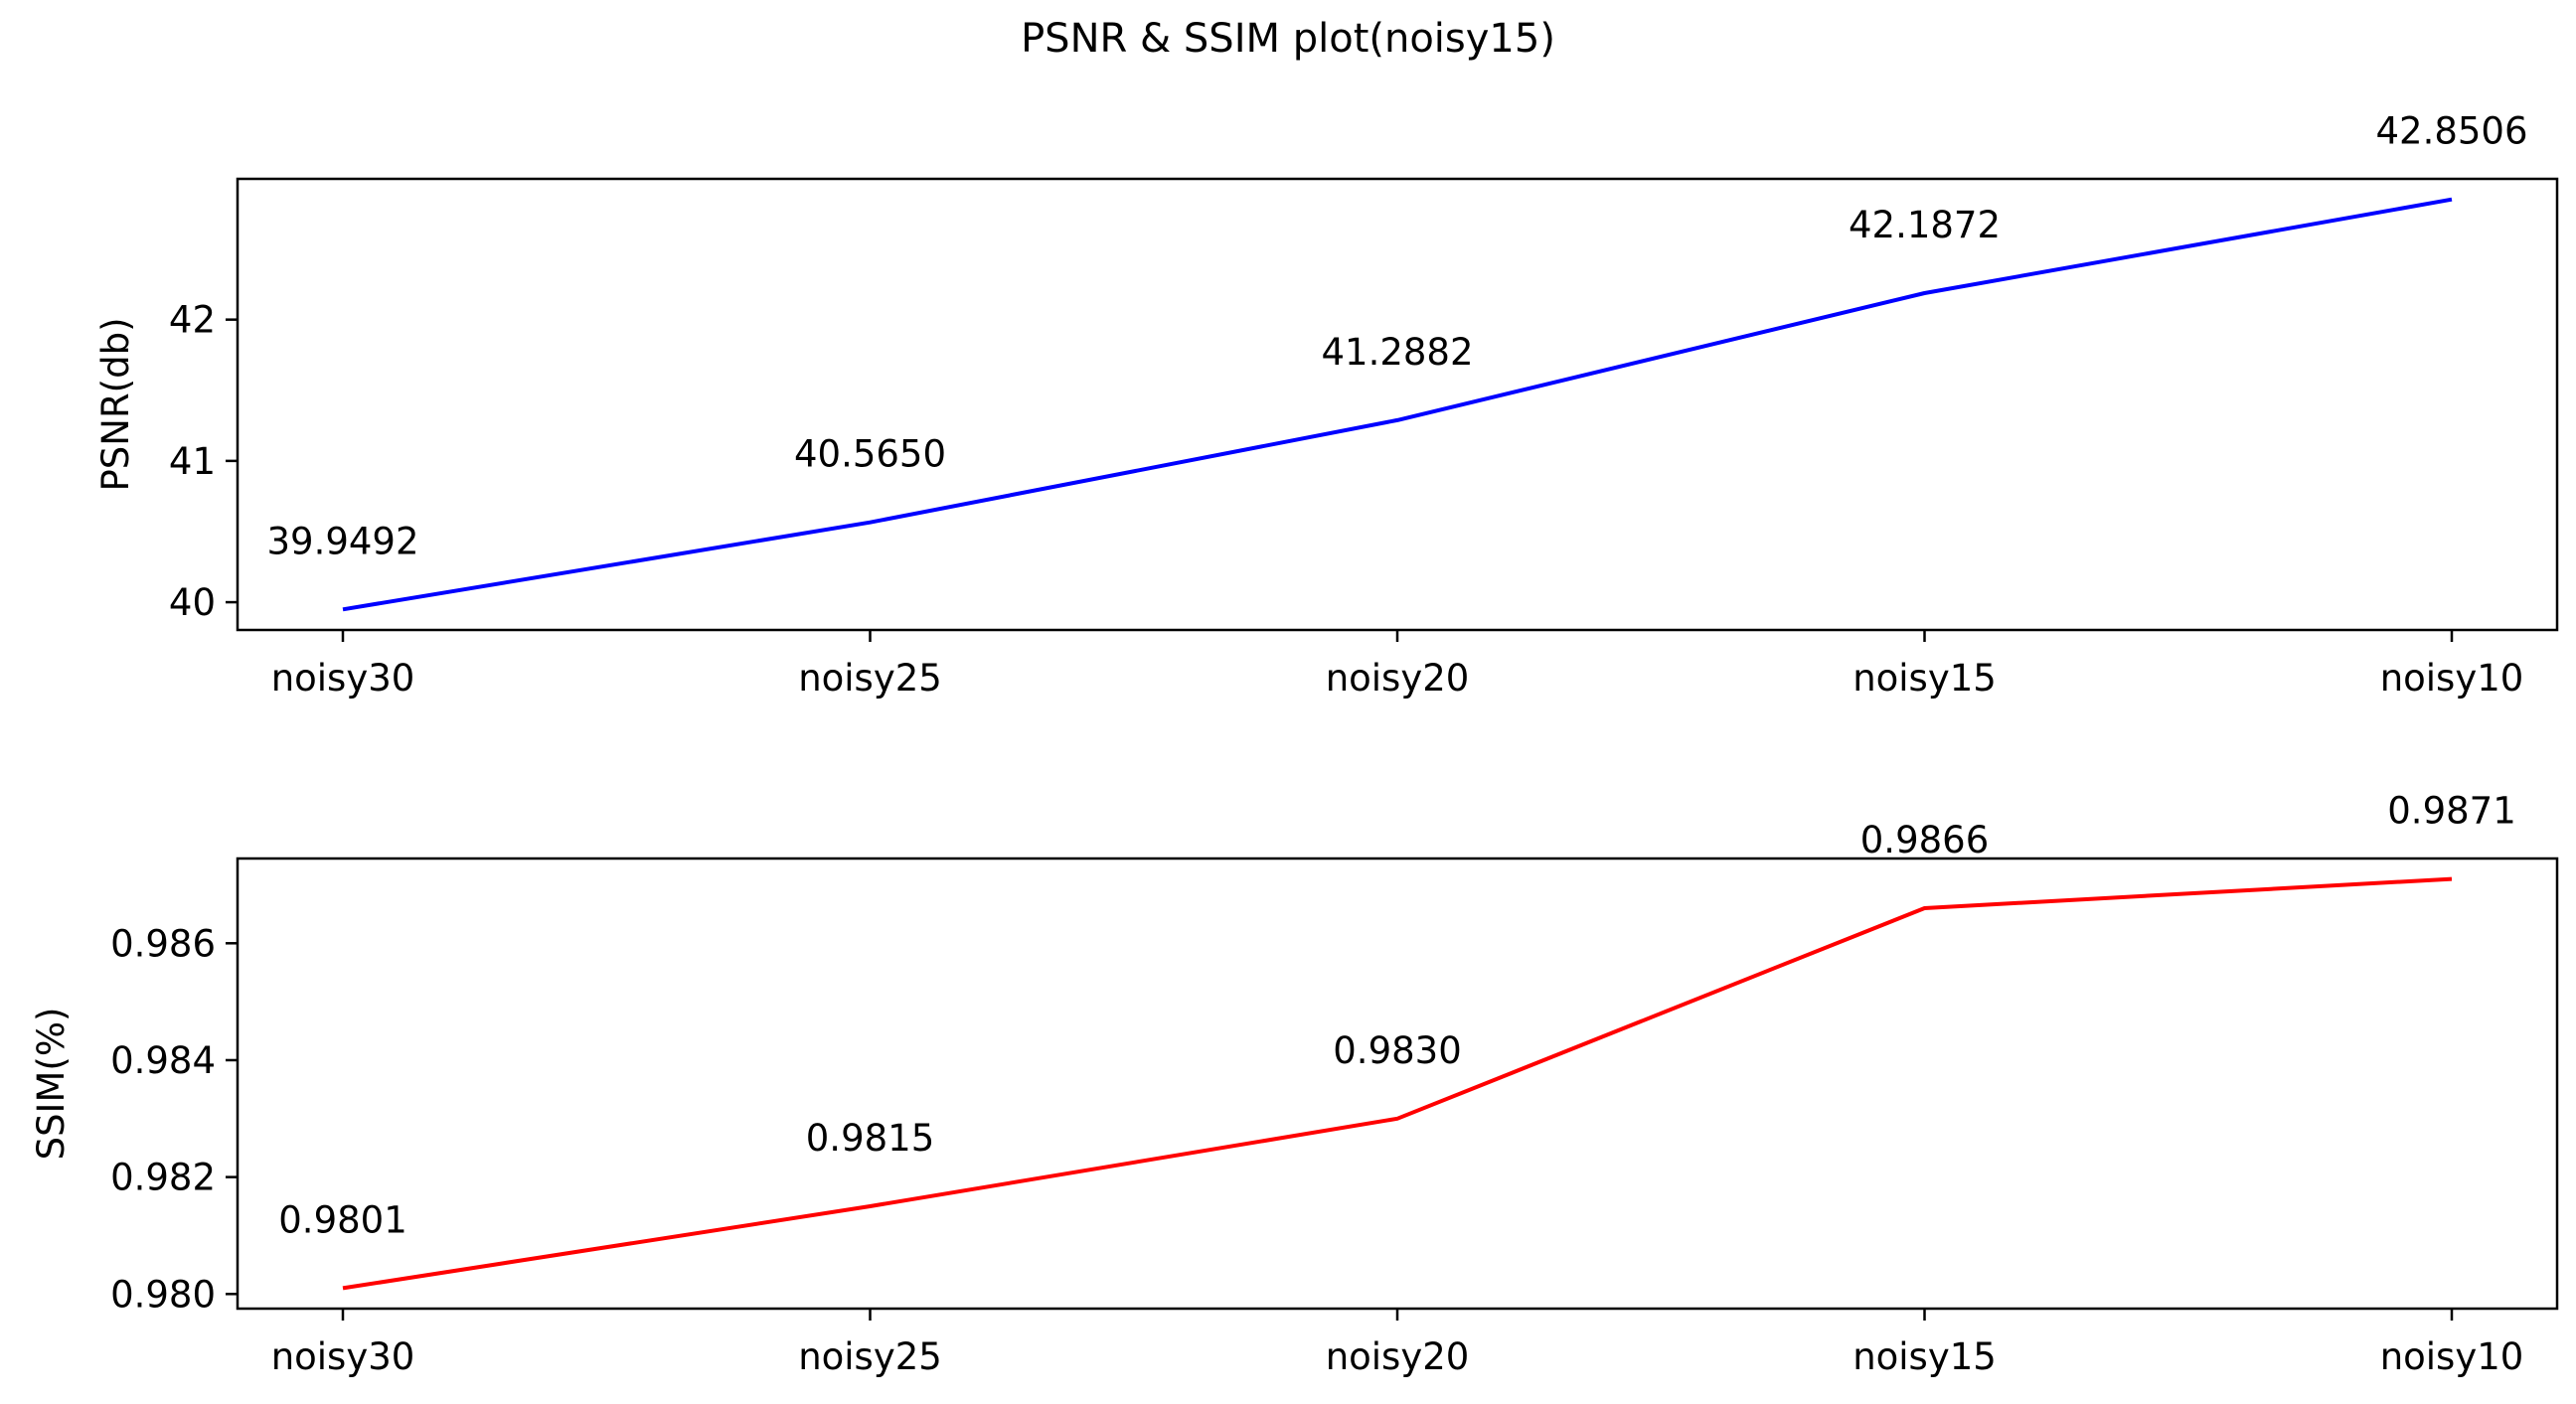  Describe the element at coordinates (1288, 39) in the screenshot. I see `figure-title: PSNR & SSIM plot(noisy15)` at that location.